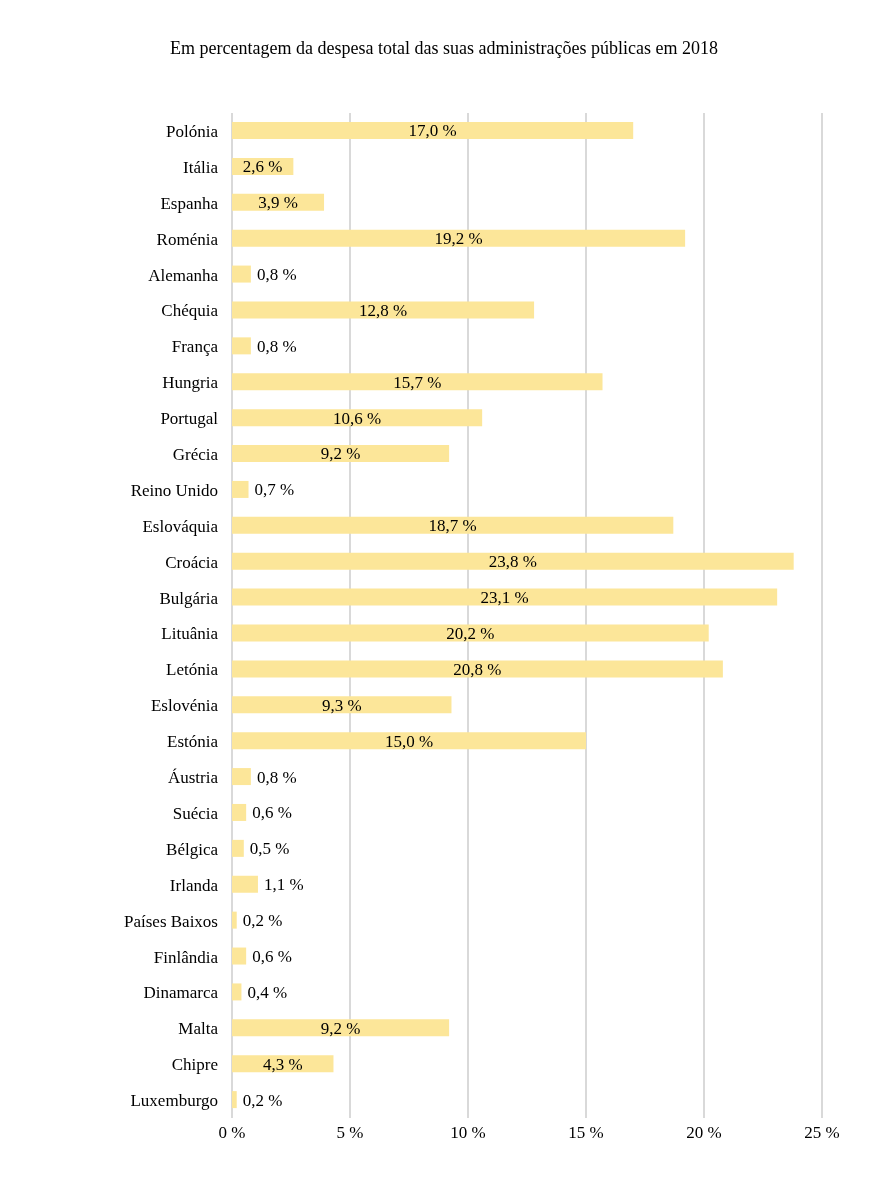  I want to click on y-tick-label: Hungria, so click(190, 383).